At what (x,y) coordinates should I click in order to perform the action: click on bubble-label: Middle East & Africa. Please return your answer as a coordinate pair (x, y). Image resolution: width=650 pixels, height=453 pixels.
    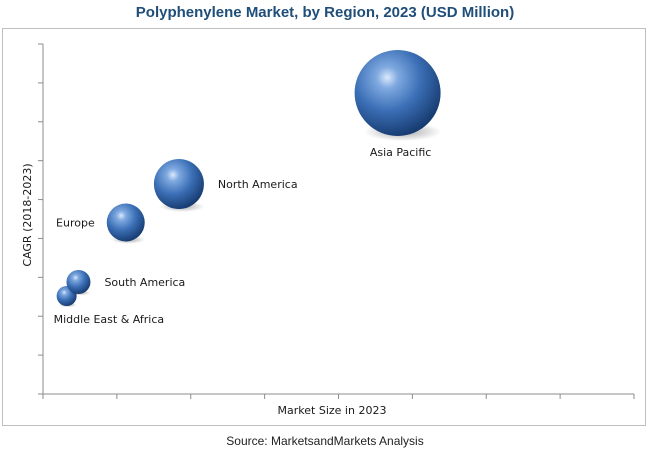
    Looking at the image, I should click on (109, 319).